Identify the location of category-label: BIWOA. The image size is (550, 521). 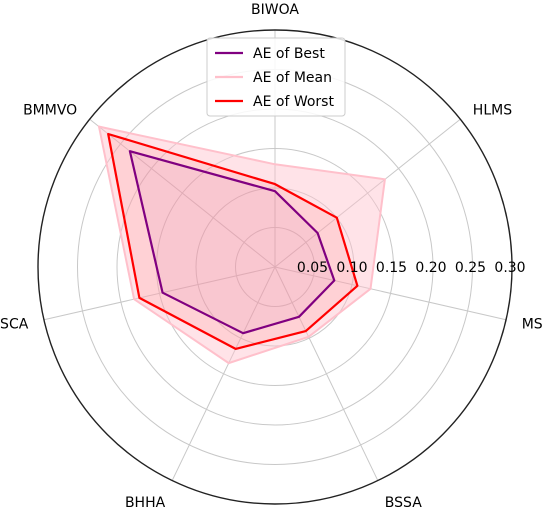
(275, 10).